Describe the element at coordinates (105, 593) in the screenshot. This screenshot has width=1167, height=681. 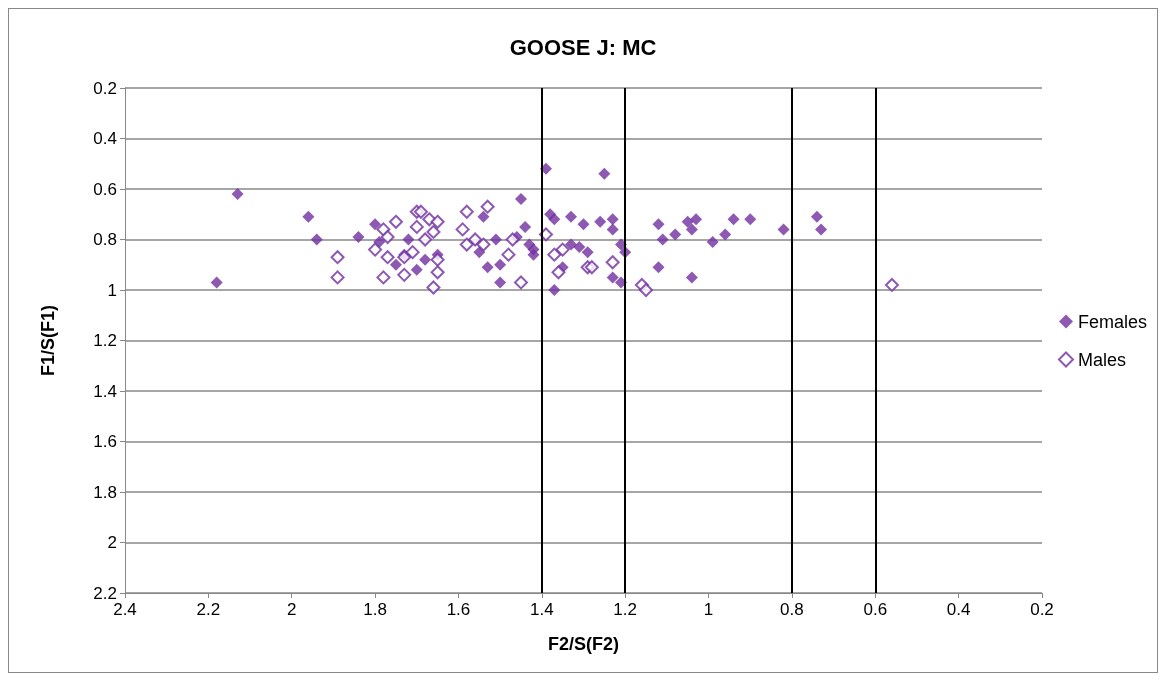
I see `y-tick-label: 2.2` at that location.